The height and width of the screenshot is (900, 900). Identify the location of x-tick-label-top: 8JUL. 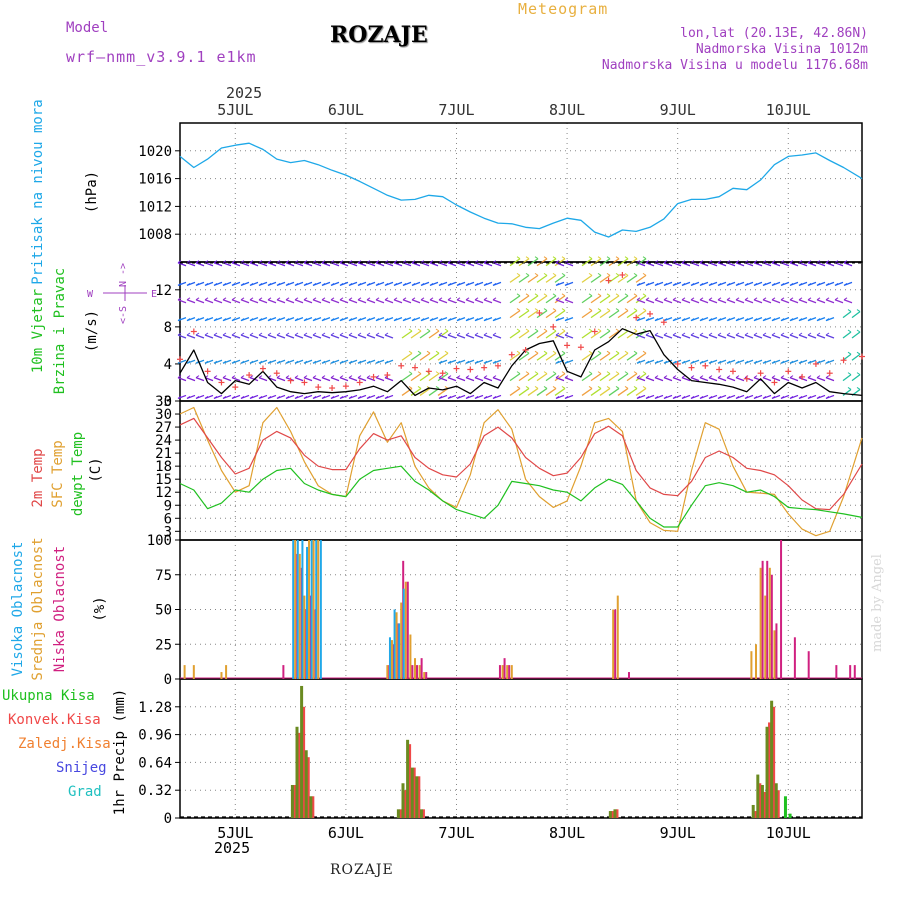
(567, 110).